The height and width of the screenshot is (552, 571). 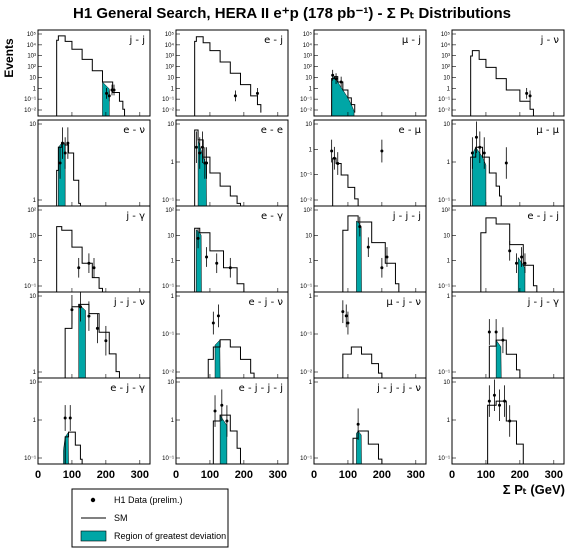 I want to click on legend-data-marker, so click(x=93, y=500).